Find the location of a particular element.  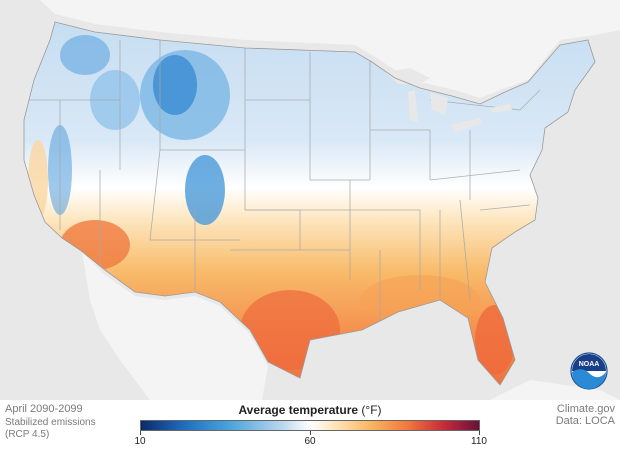

time-period-label: April 2090-2099 is located at coordinates (44, 409).